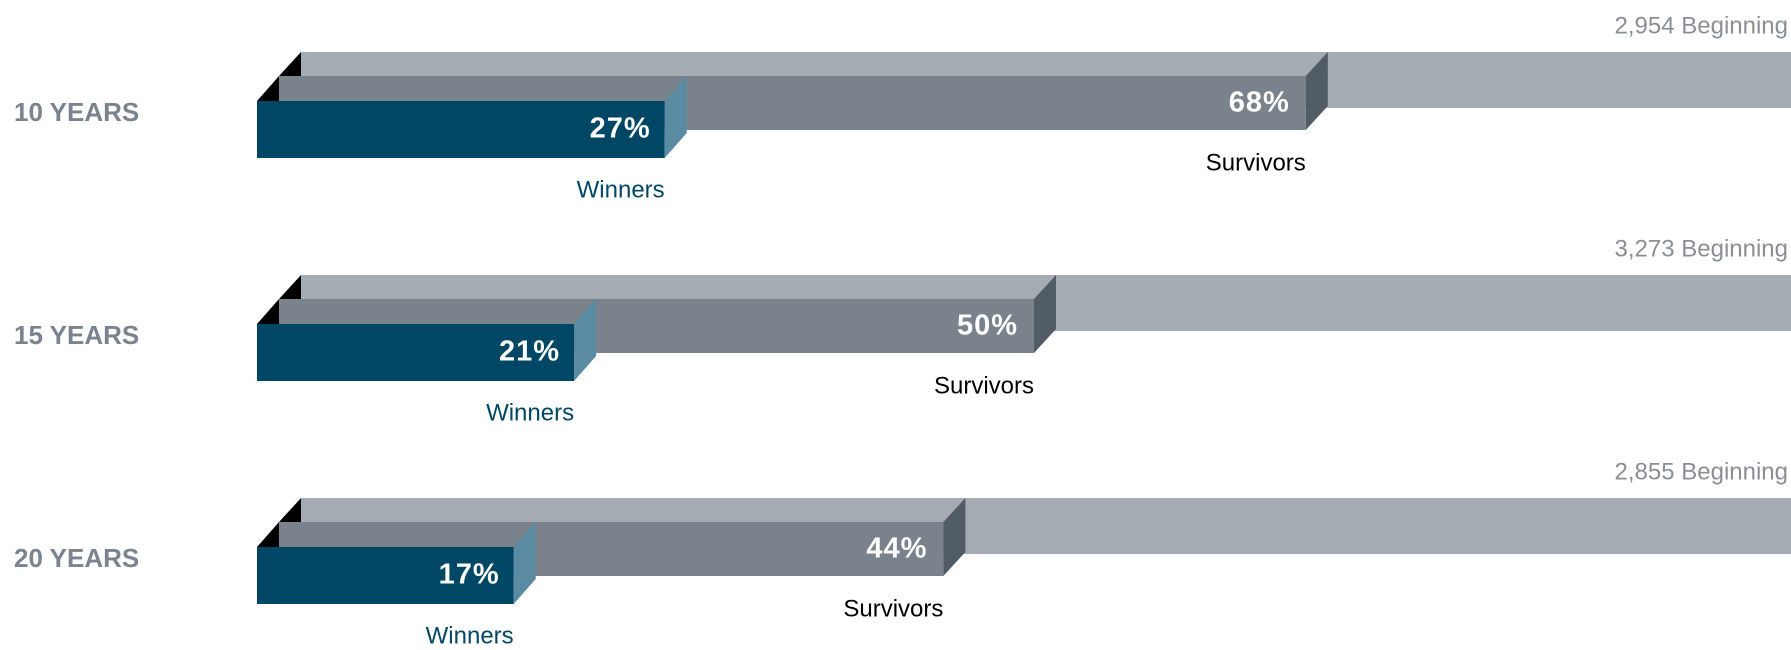 This screenshot has height=650, width=1791. What do you see at coordinates (76, 558) in the screenshot?
I see `row-label: 20 YEARS` at bounding box center [76, 558].